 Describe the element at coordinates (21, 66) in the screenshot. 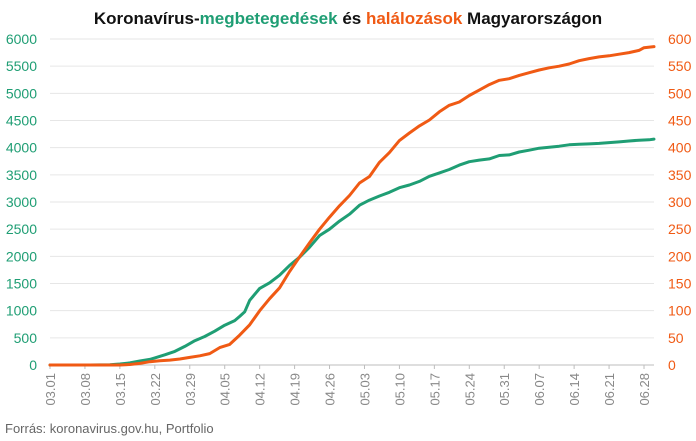

I see `left-tick-label: 5500` at that location.